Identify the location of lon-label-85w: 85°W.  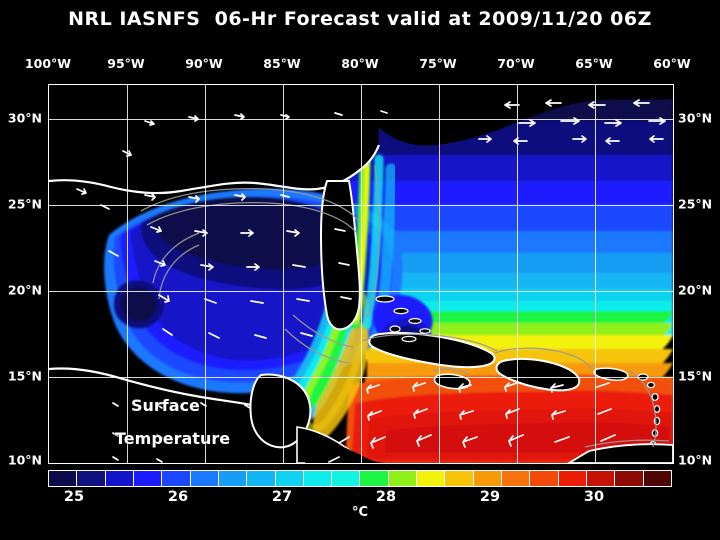
(282, 63).